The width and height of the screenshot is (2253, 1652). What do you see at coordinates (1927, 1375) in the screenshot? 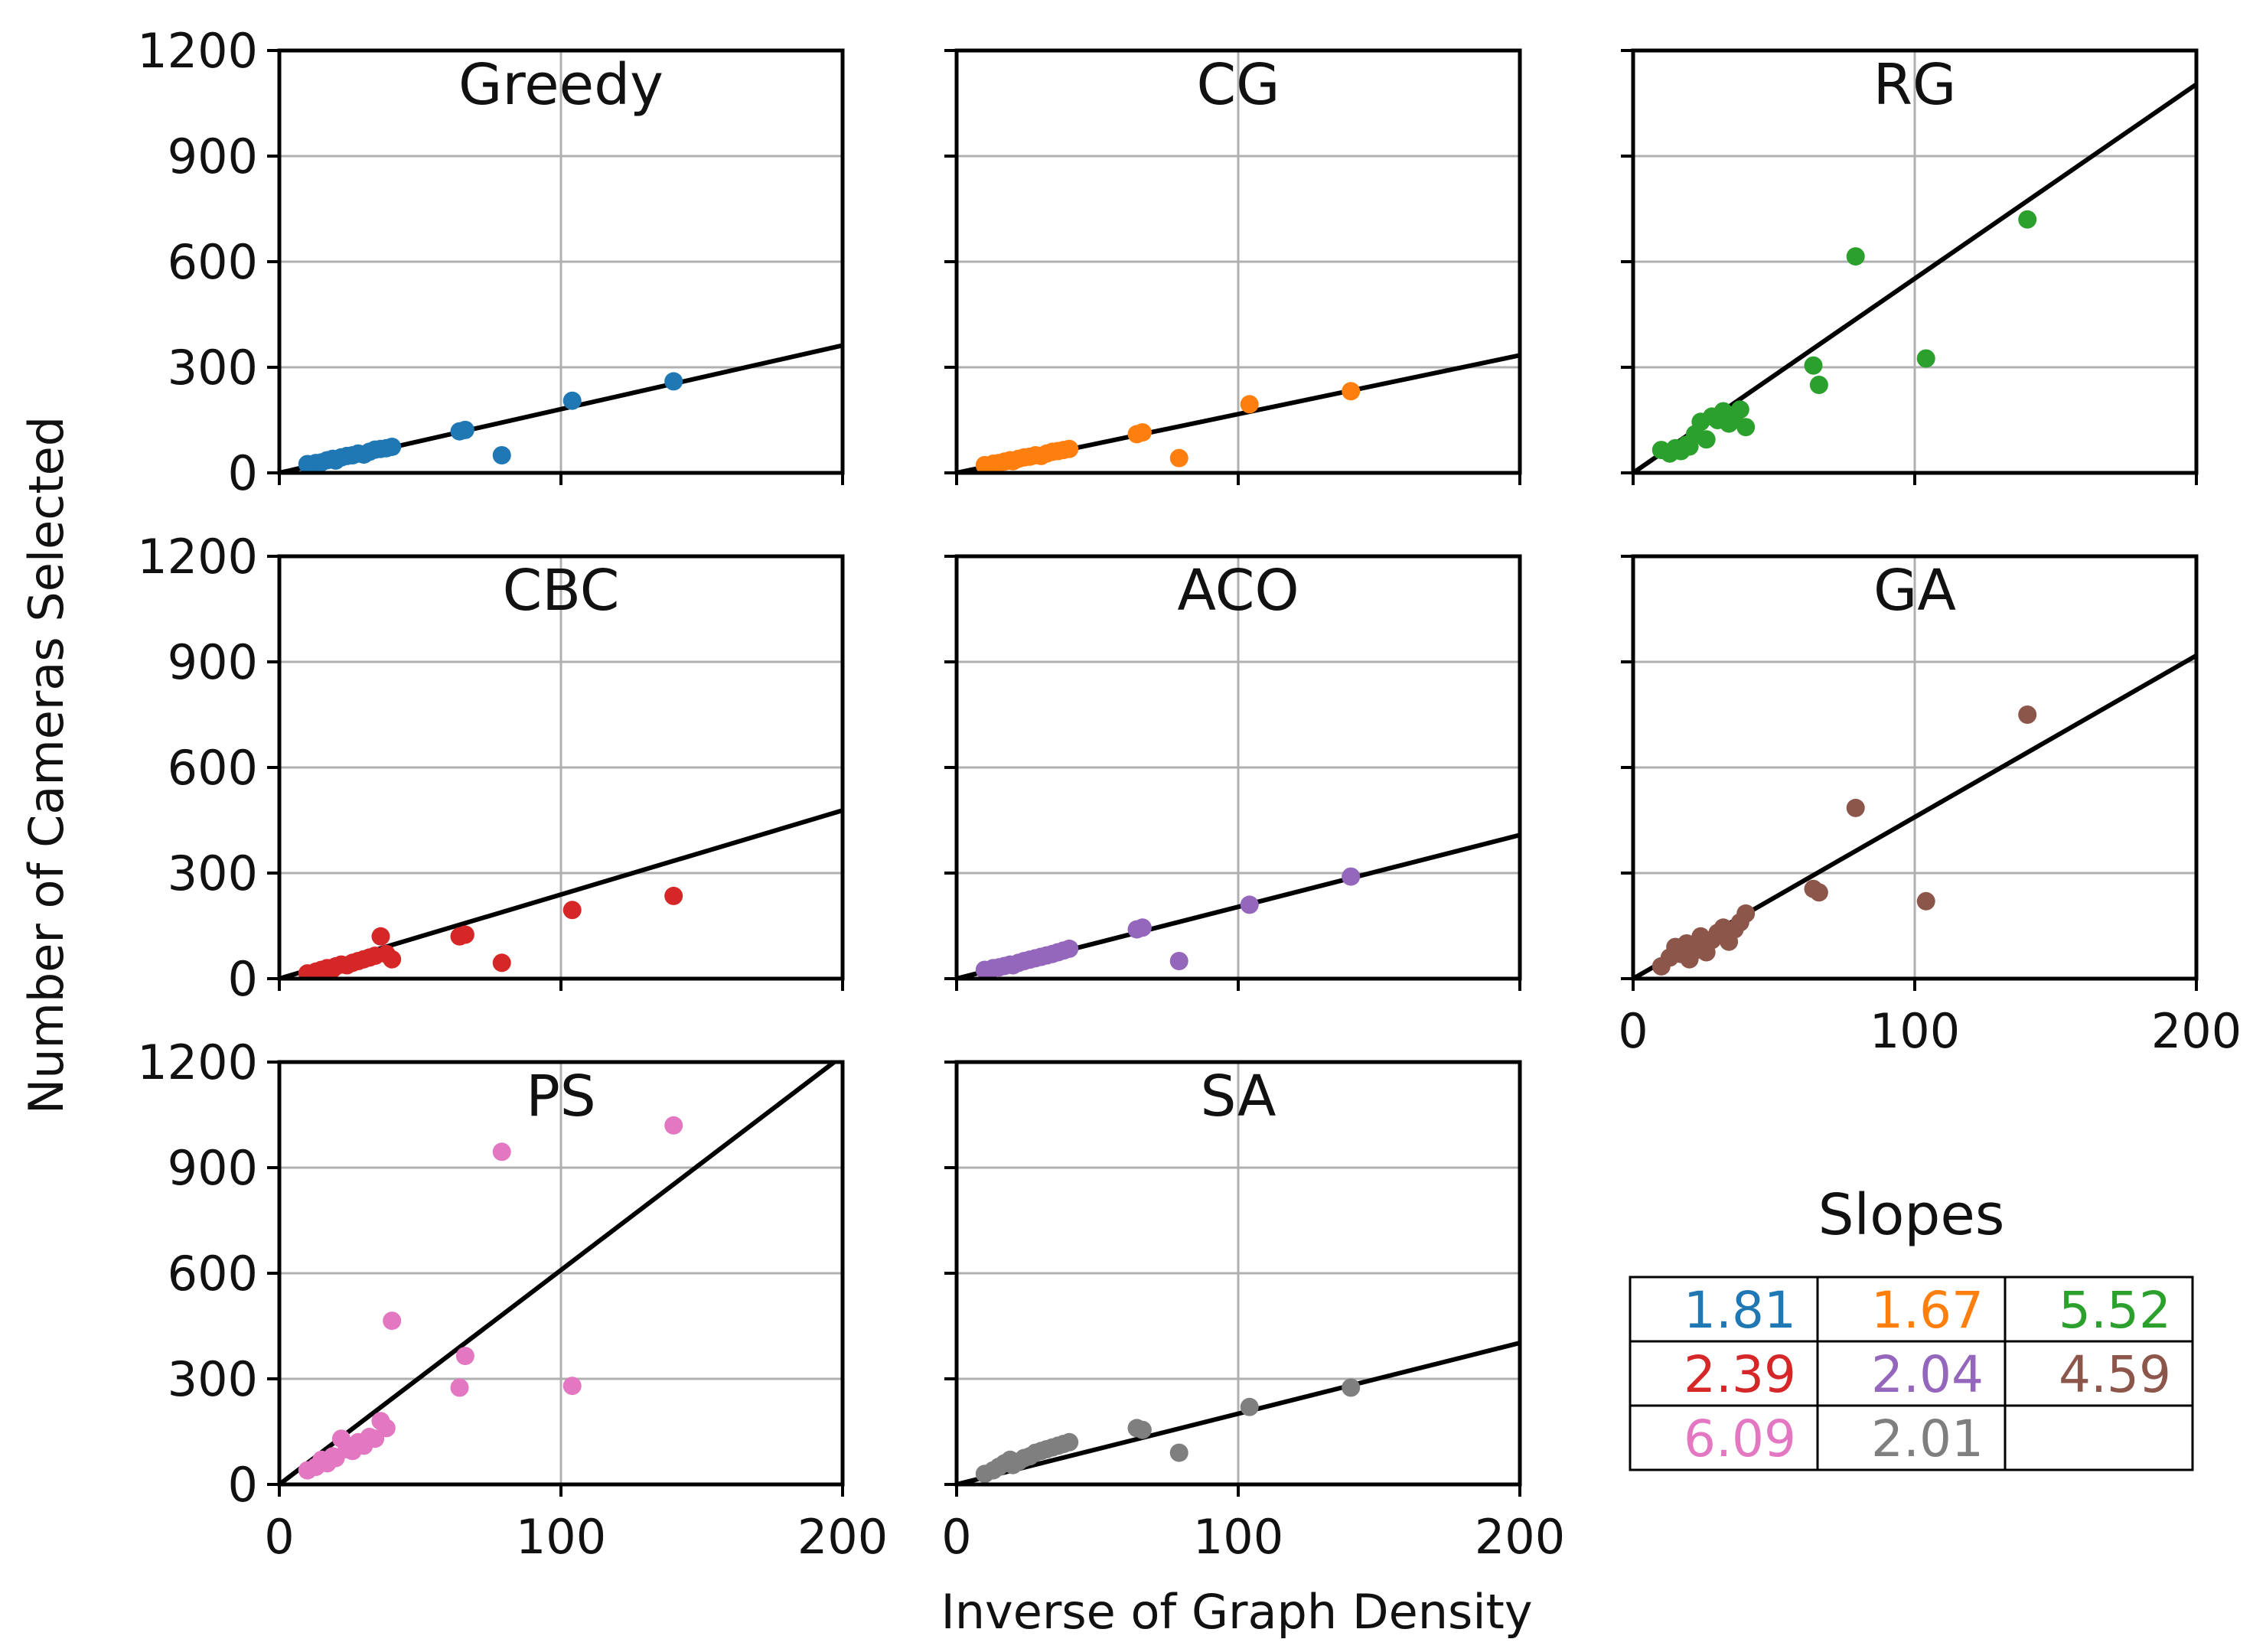
I see `slopes-table-value: 2.04` at bounding box center [1927, 1375].